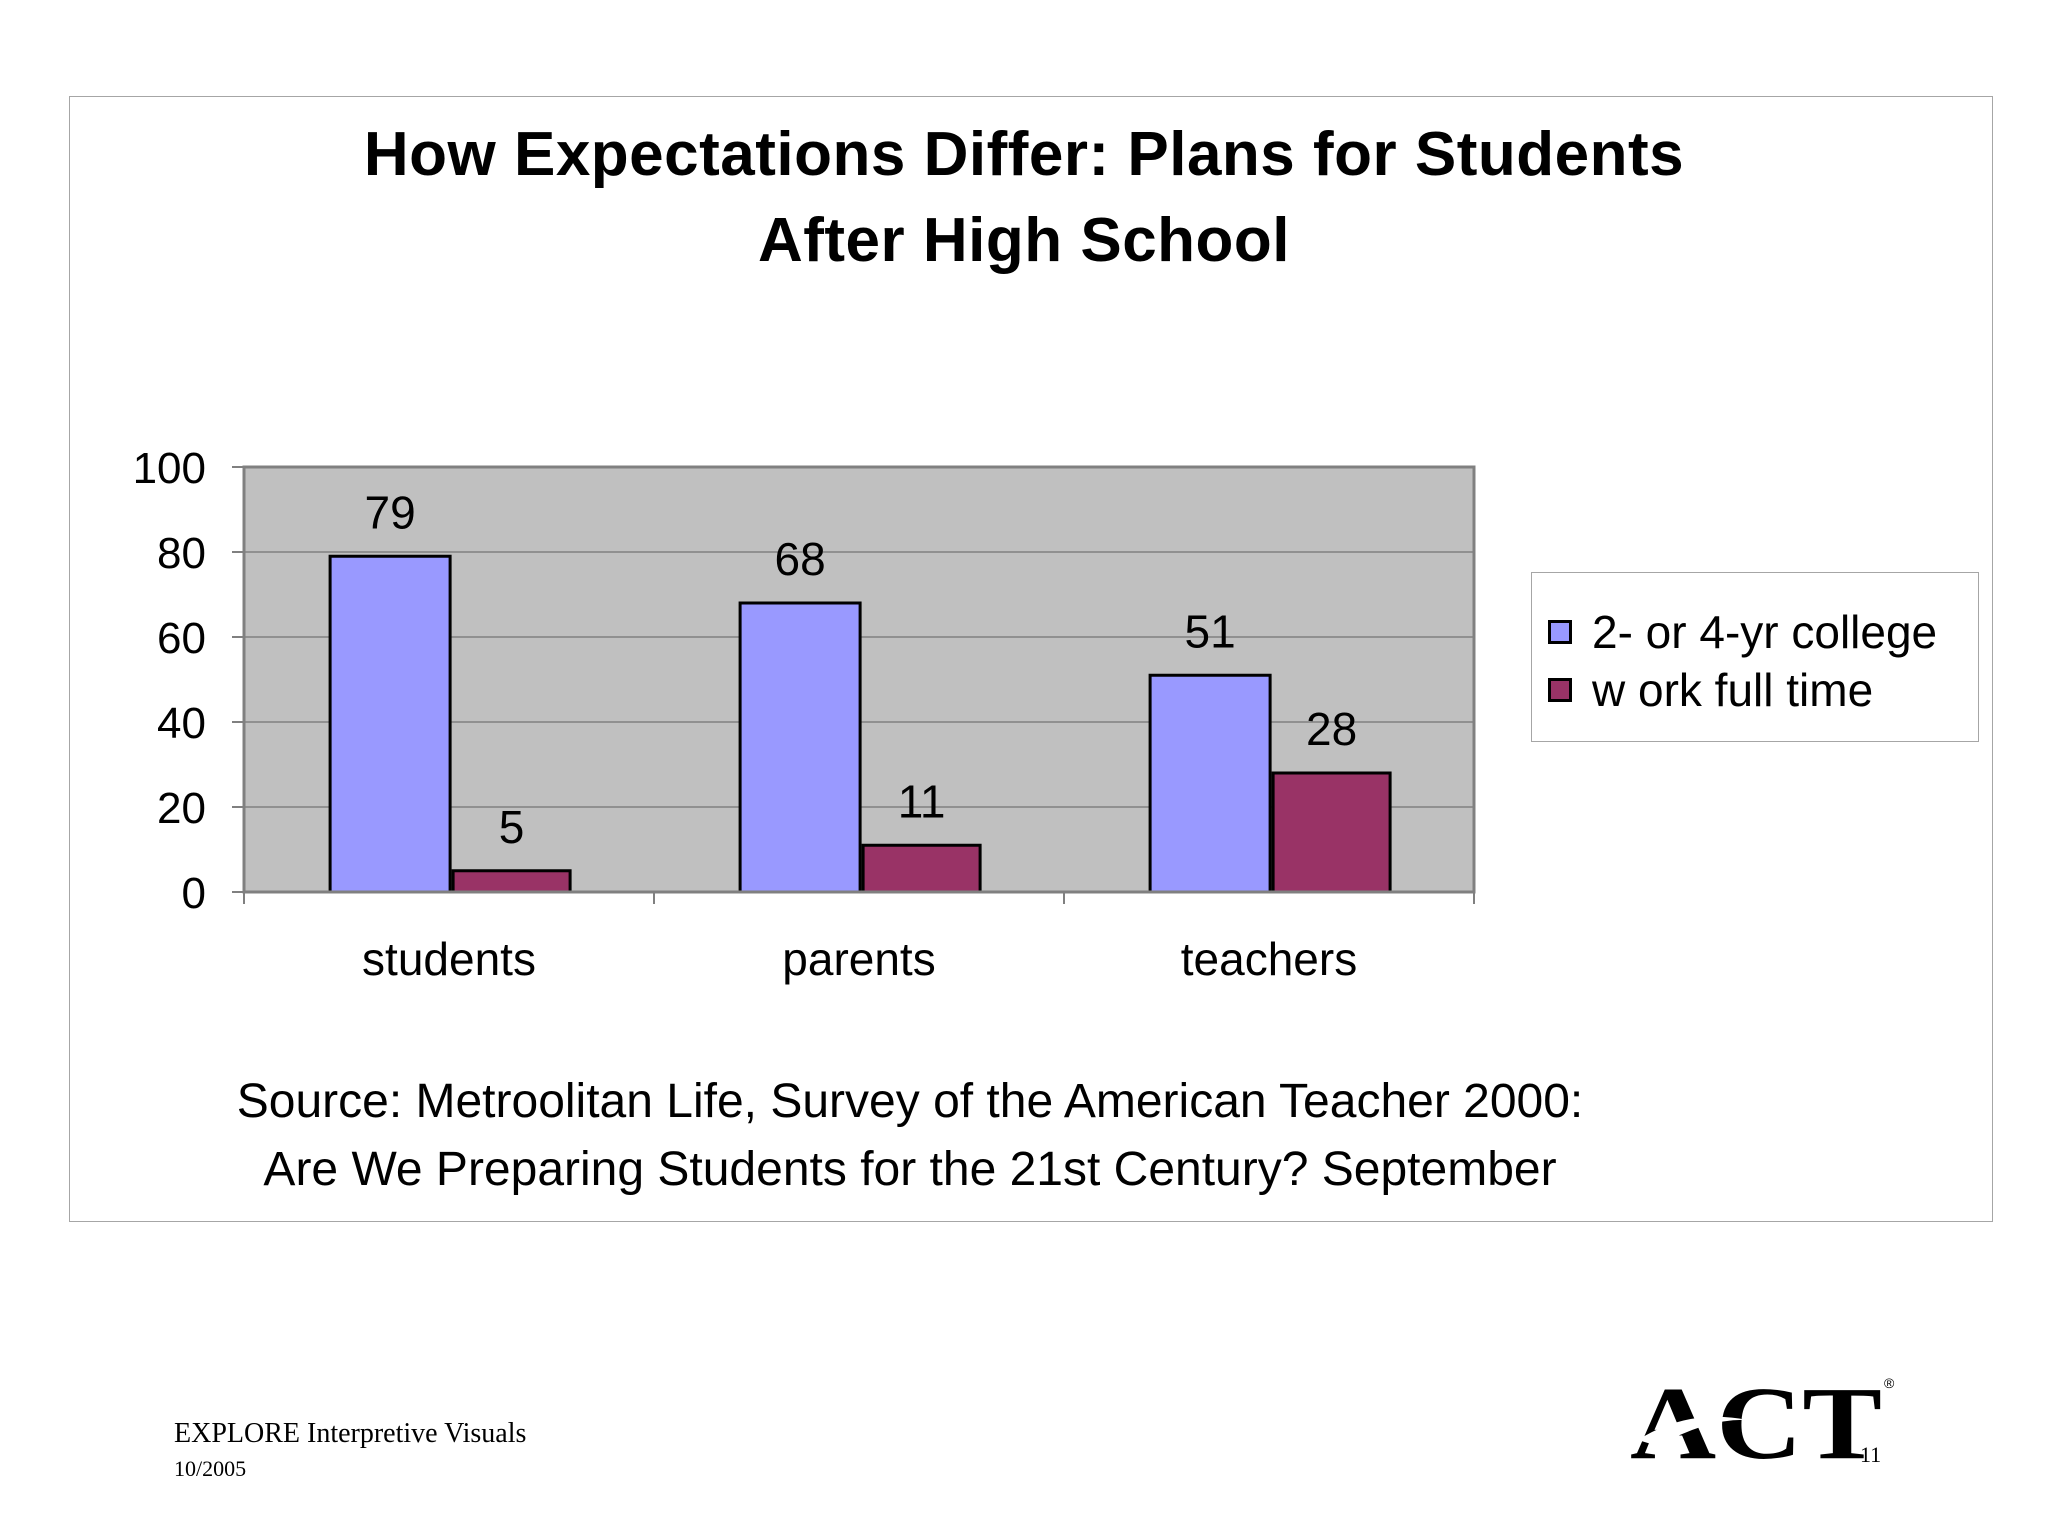  What do you see at coordinates (390, 512) in the screenshot?
I see `data-label: 79` at bounding box center [390, 512].